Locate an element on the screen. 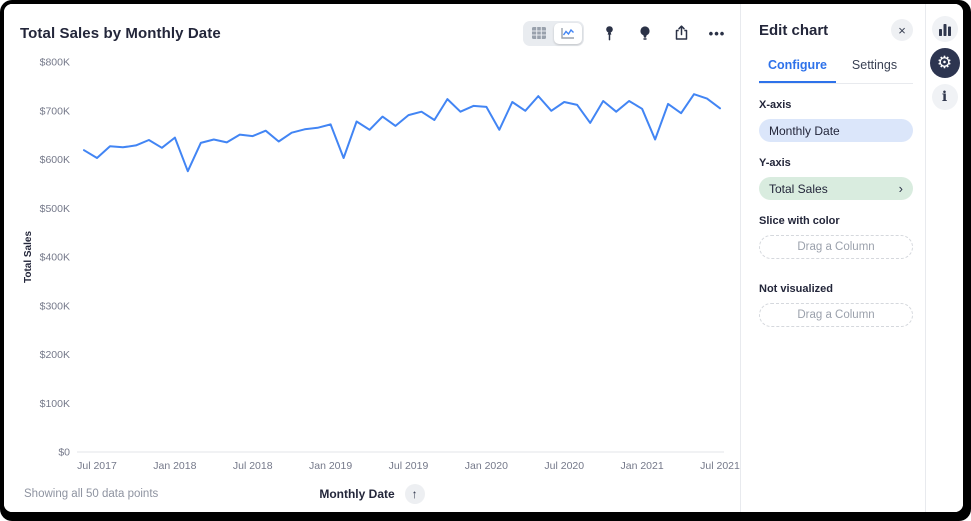 This screenshot has height=521, width=971. more-options-button: ••• is located at coordinates (717, 33).